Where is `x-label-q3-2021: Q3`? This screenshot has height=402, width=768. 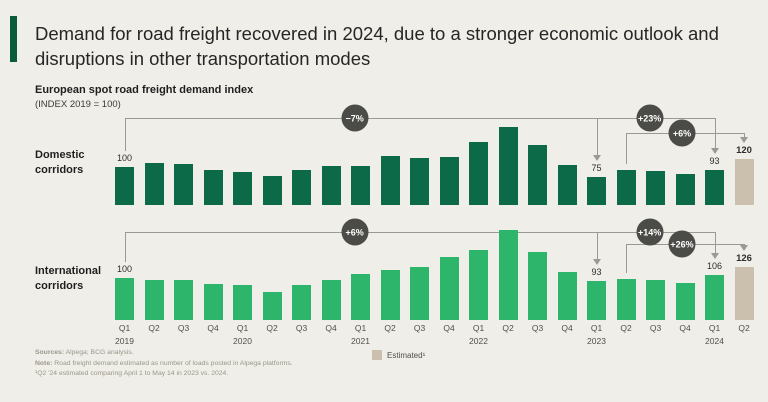 x-label-q3-2021: Q3 is located at coordinates (419, 328).